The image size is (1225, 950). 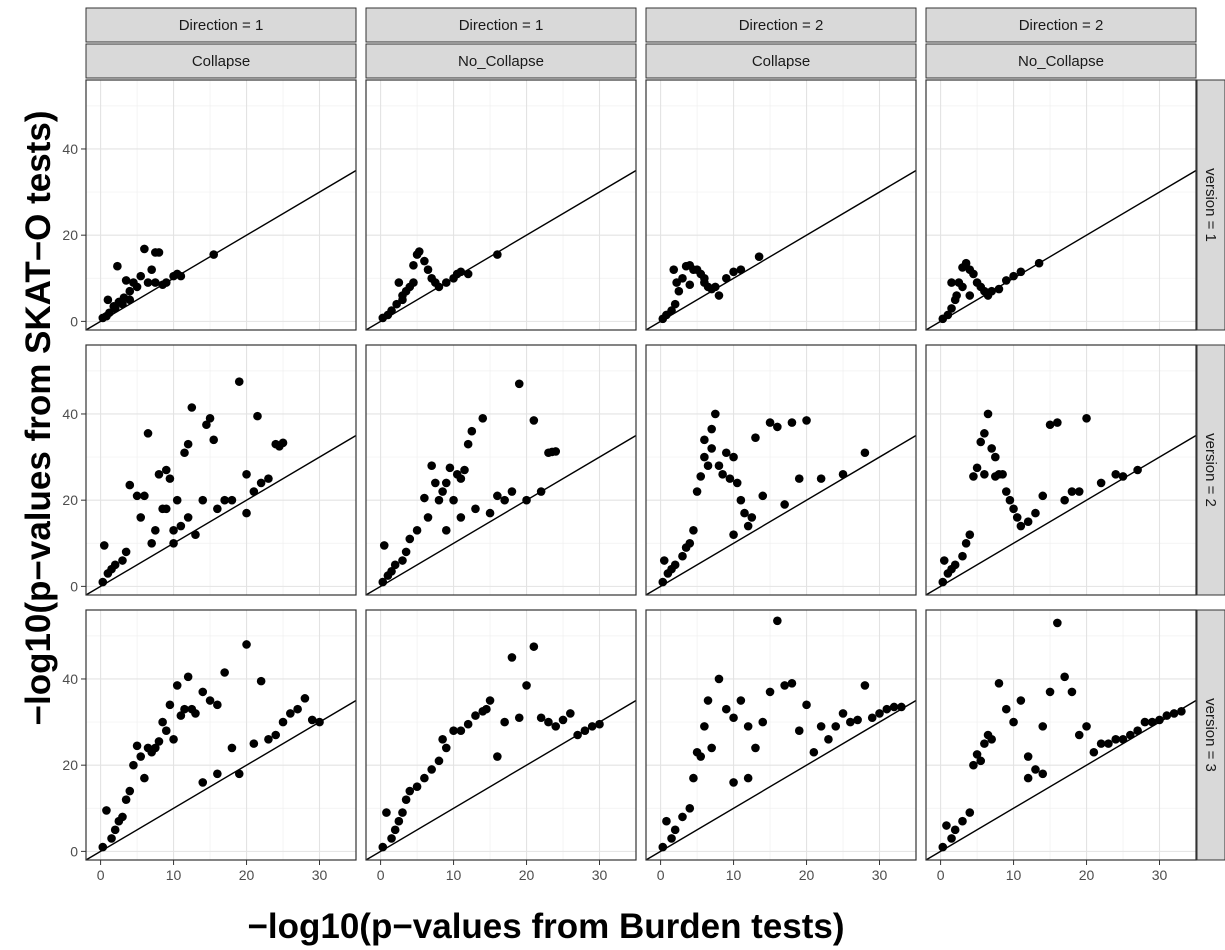 What do you see at coordinates (320, 875) in the screenshot?
I see `x-tick-label: 30` at bounding box center [320, 875].